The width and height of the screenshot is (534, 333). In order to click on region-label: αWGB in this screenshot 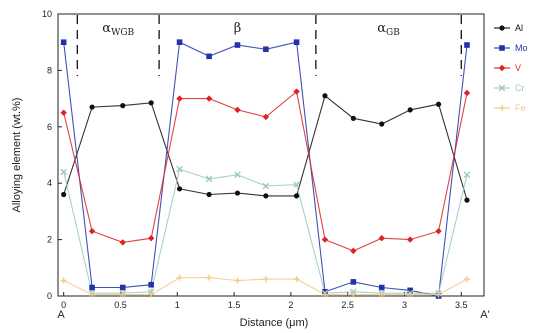, I will do `click(118, 29)`.